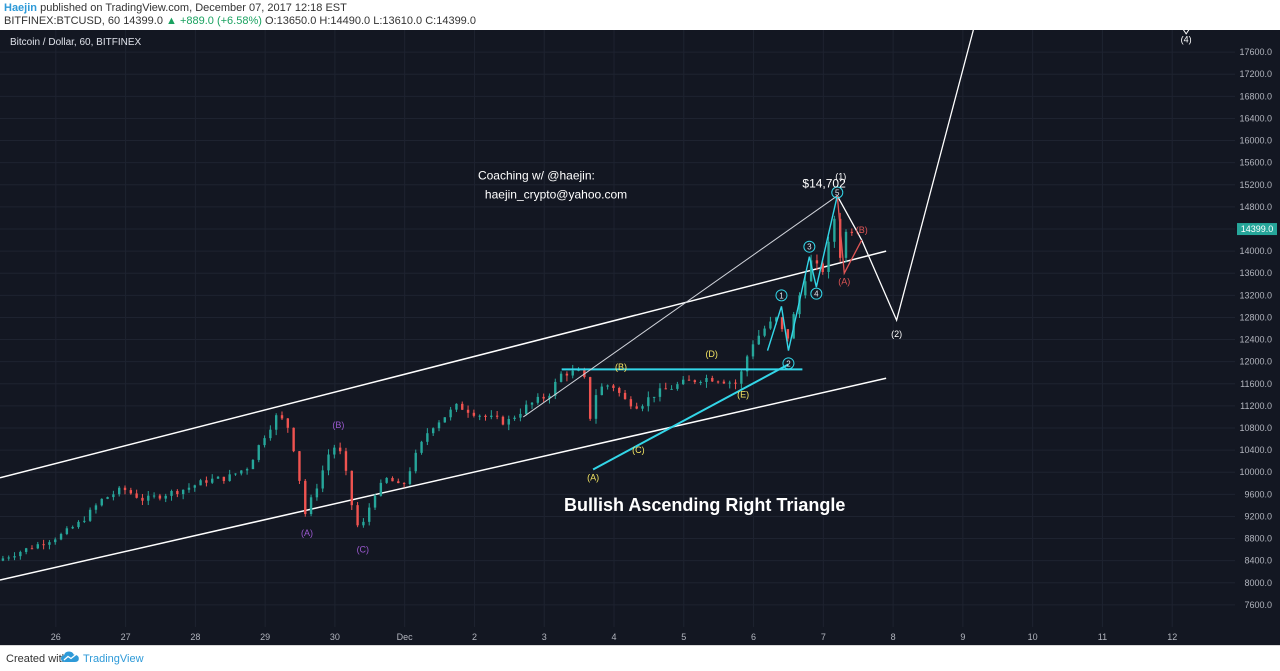  What do you see at coordinates (113, 659) in the screenshot?
I see `tradingview-brand: TradingView` at bounding box center [113, 659].